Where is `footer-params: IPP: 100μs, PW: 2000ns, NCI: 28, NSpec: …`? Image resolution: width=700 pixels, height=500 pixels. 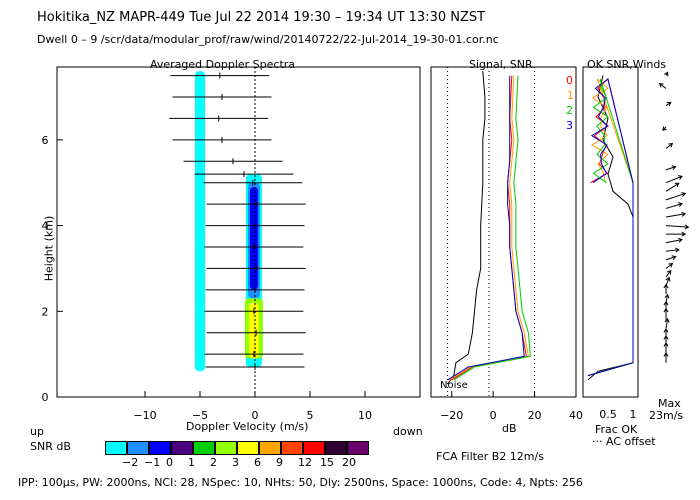 footer-params: IPP: 100μs, PW: 2000ns, NCI: 28, NSpec: … is located at coordinates (300, 482).